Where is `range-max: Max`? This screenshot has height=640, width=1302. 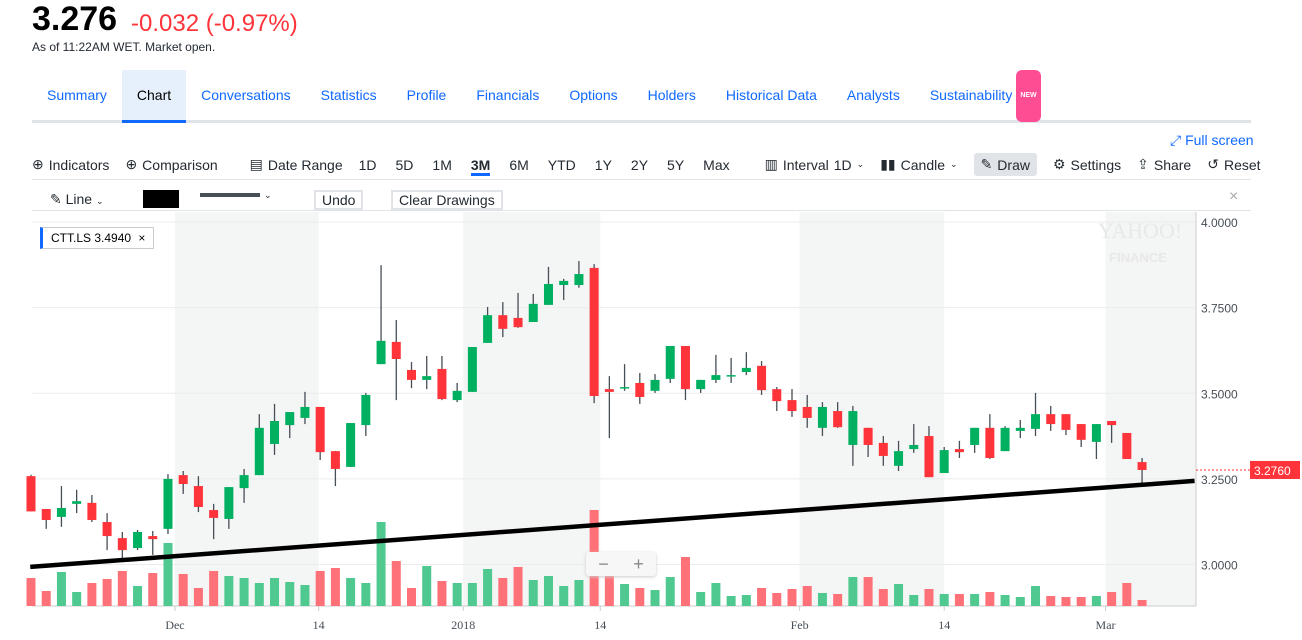
range-max: Max is located at coordinates (716, 164).